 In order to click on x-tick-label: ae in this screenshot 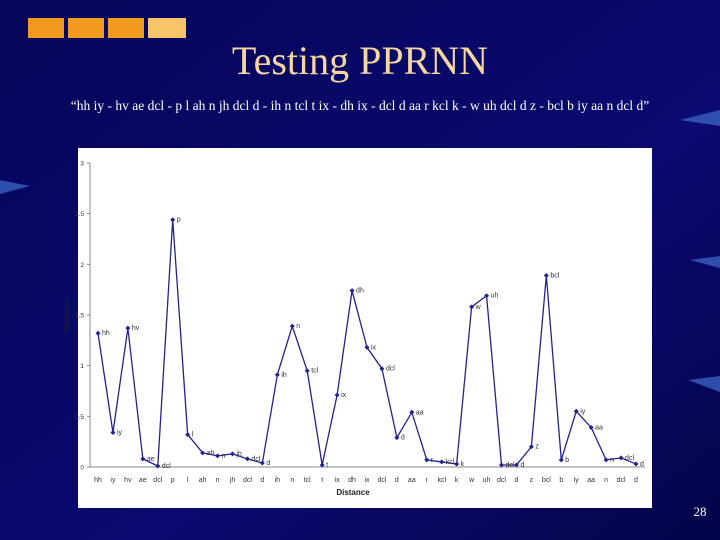, I will do `click(143, 480)`.